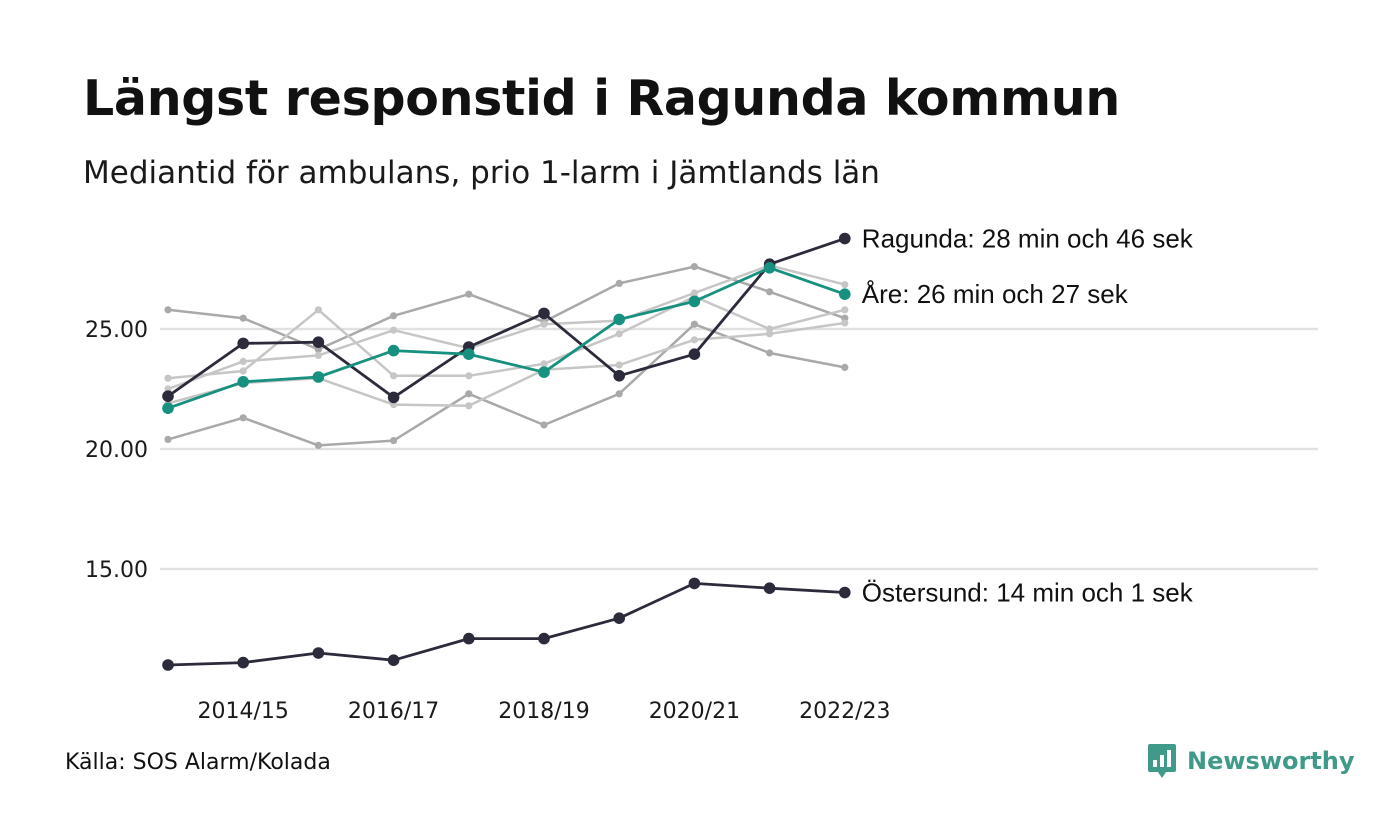  What do you see at coordinates (844, 711) in the screenshot?
I see `x-tick-label: 2022/23` at bounding box center [844, 711].